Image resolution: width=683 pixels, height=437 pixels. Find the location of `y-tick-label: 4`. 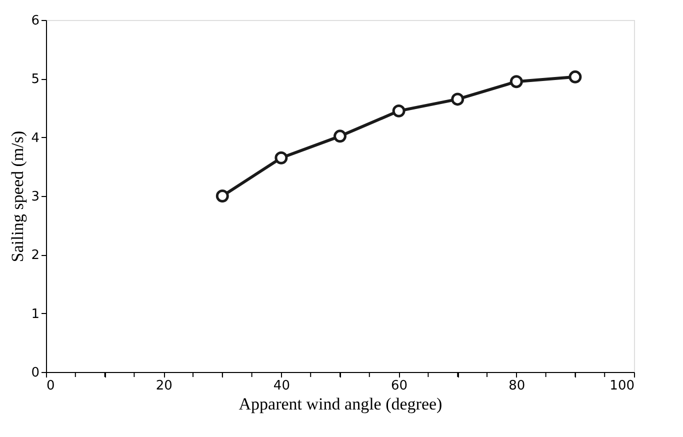

y-tick-label: 4 is located at coordinates (35, 138).